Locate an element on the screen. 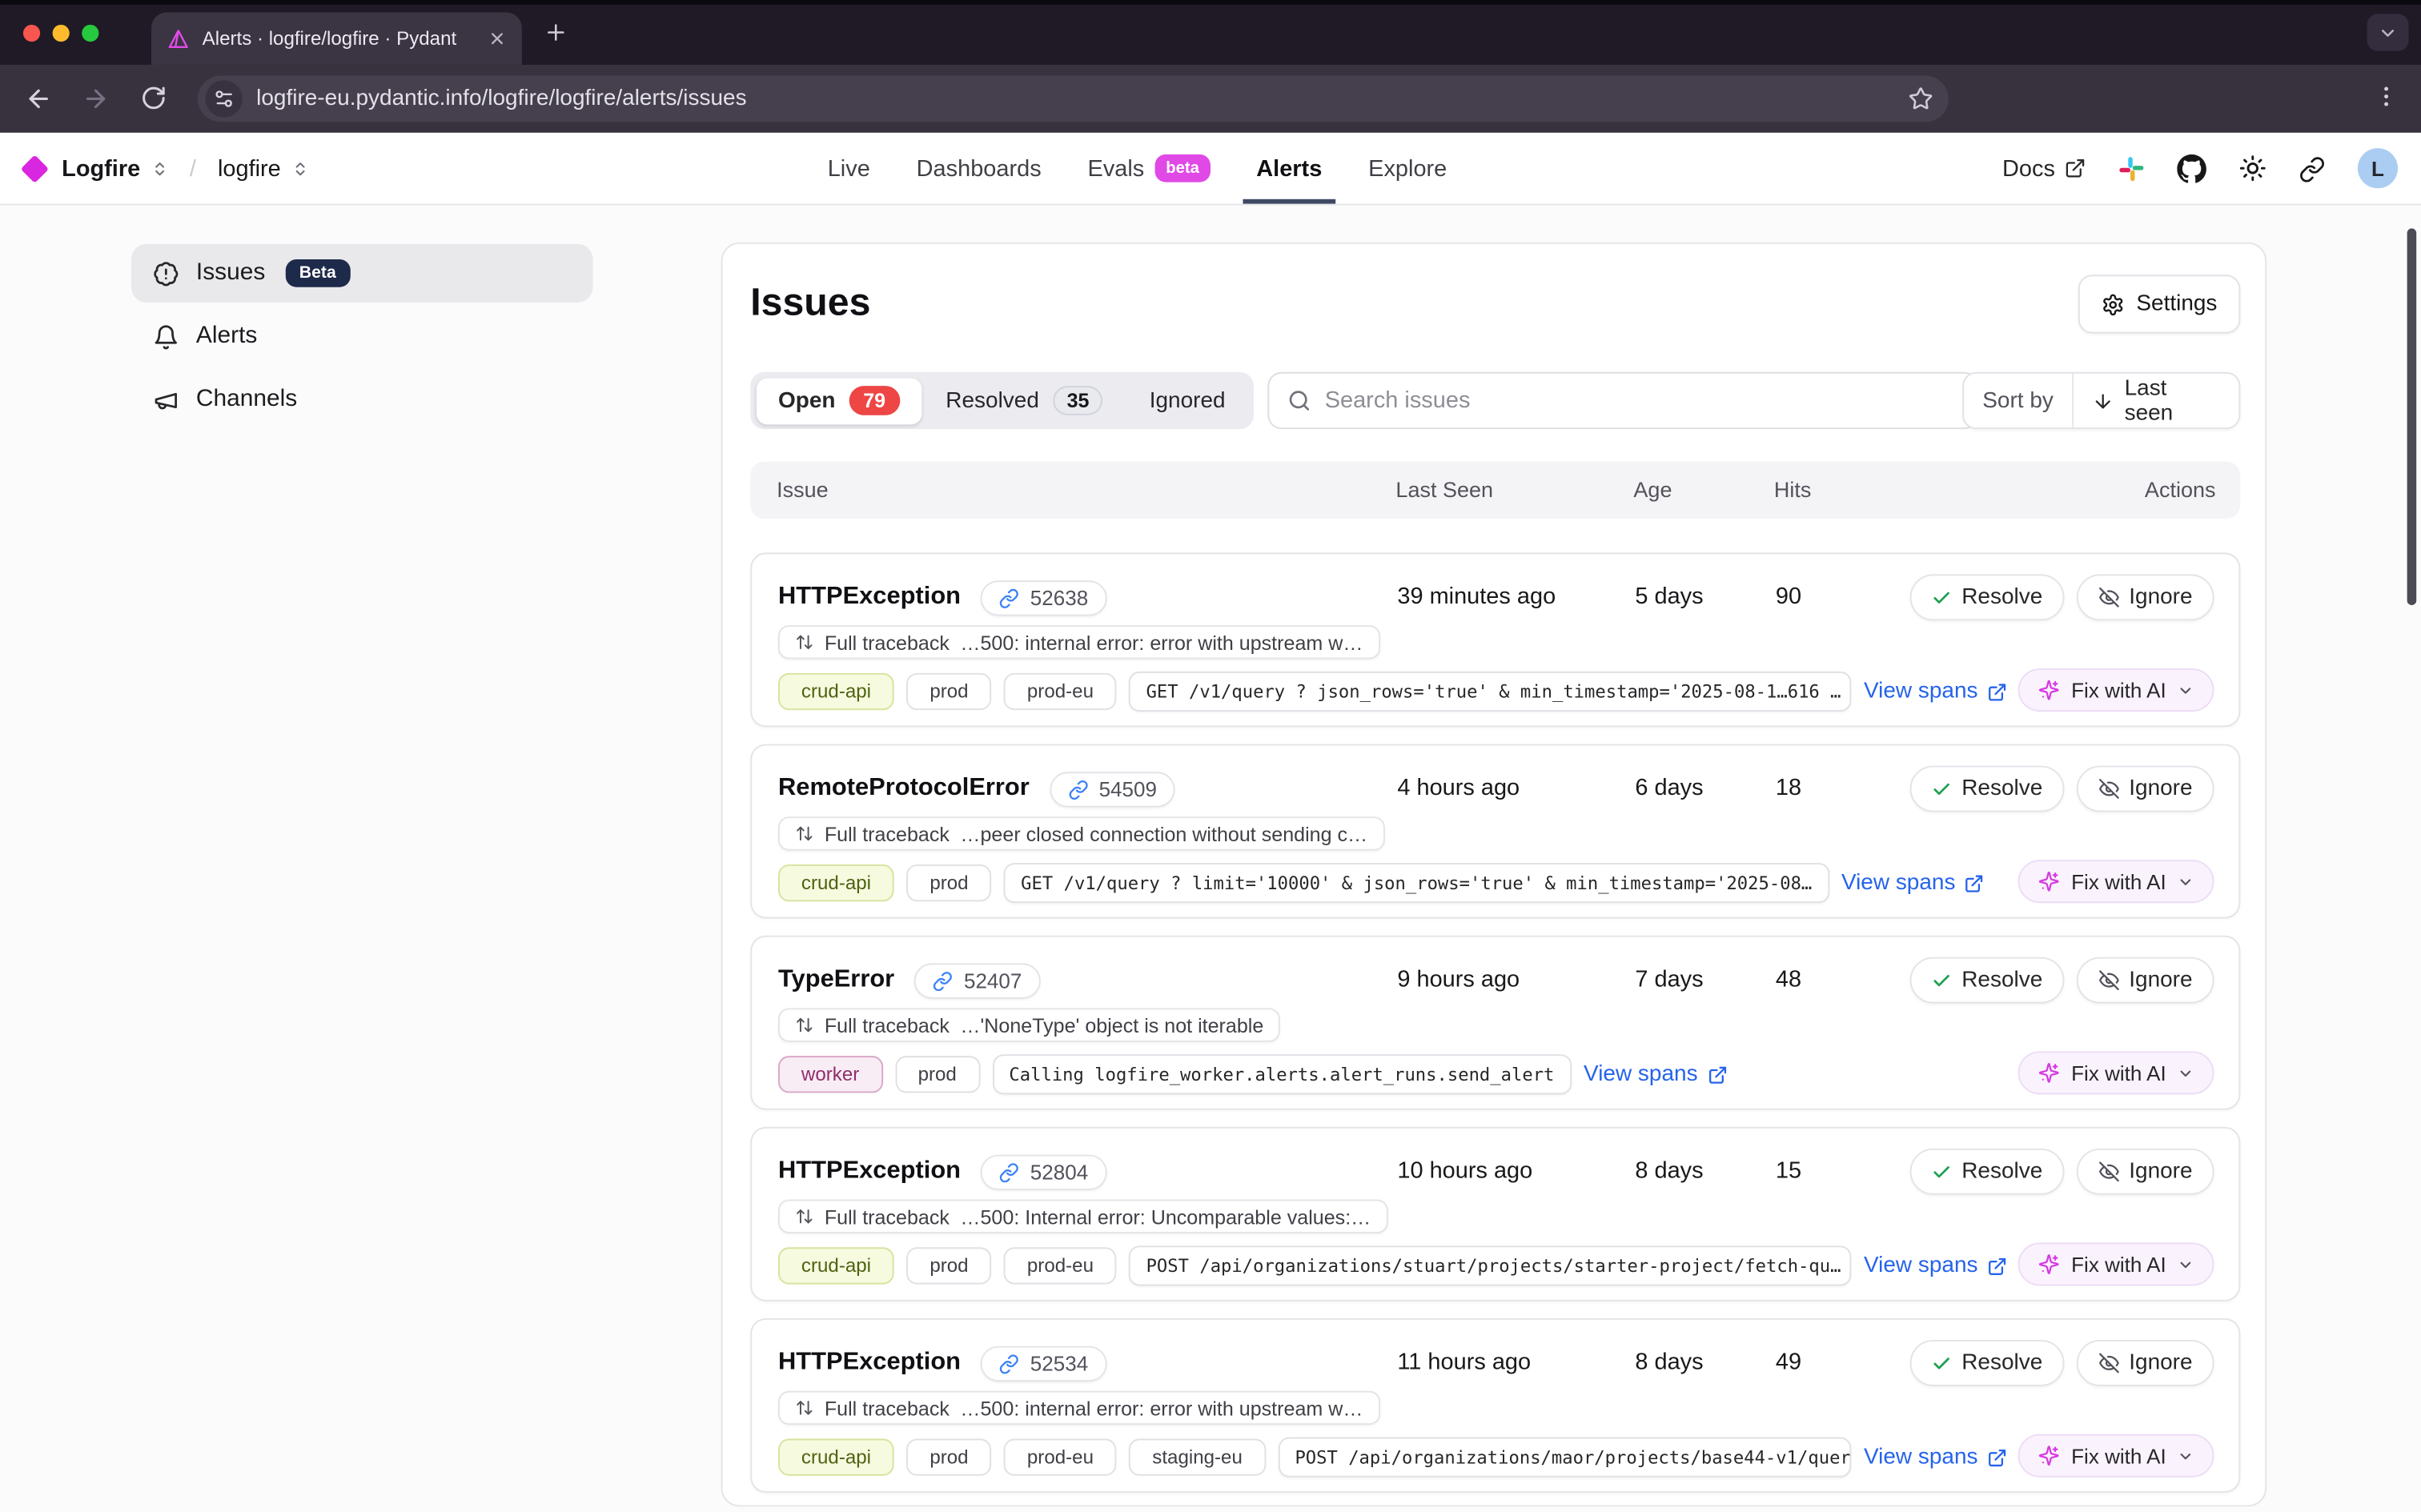 The height and width of the screenshot is (1512, 2421). issue-id-badge: 52638 is located at coordinates (1044, 598).